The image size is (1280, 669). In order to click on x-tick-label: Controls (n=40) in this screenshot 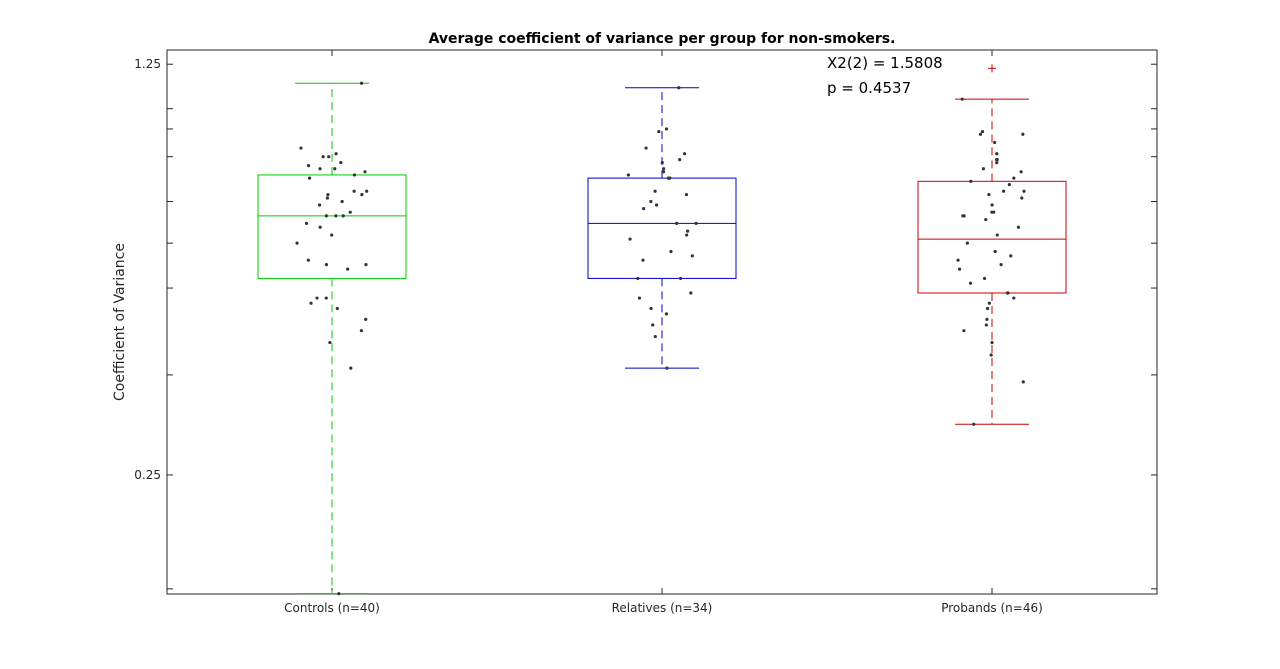, I will do `click(332, 608)`.